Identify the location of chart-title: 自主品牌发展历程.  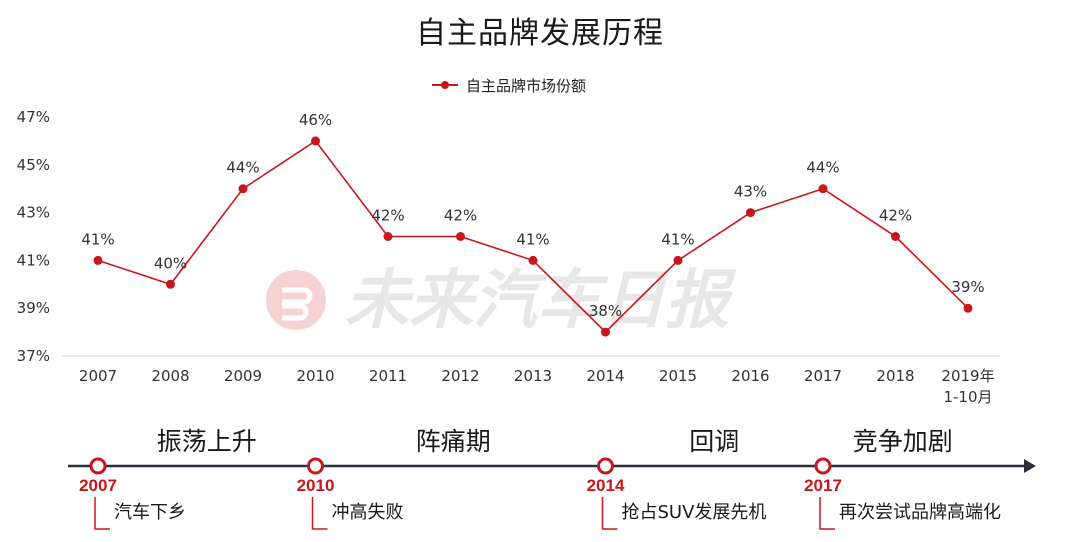
(540, 33).